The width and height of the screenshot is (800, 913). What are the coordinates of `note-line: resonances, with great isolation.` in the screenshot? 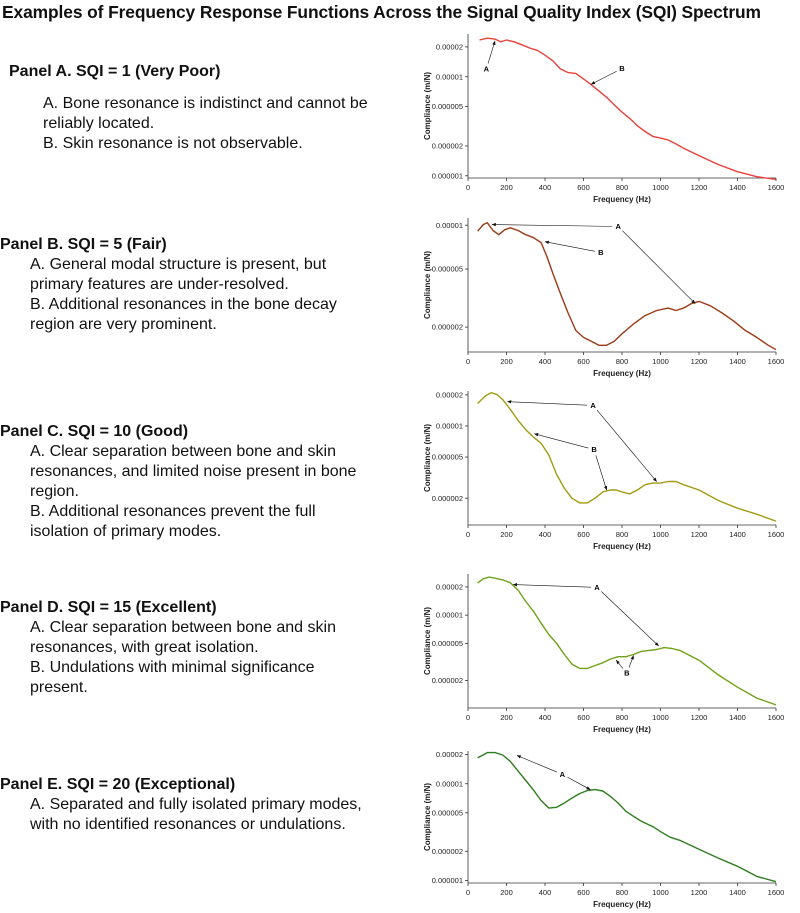 It's located at (144, 647).